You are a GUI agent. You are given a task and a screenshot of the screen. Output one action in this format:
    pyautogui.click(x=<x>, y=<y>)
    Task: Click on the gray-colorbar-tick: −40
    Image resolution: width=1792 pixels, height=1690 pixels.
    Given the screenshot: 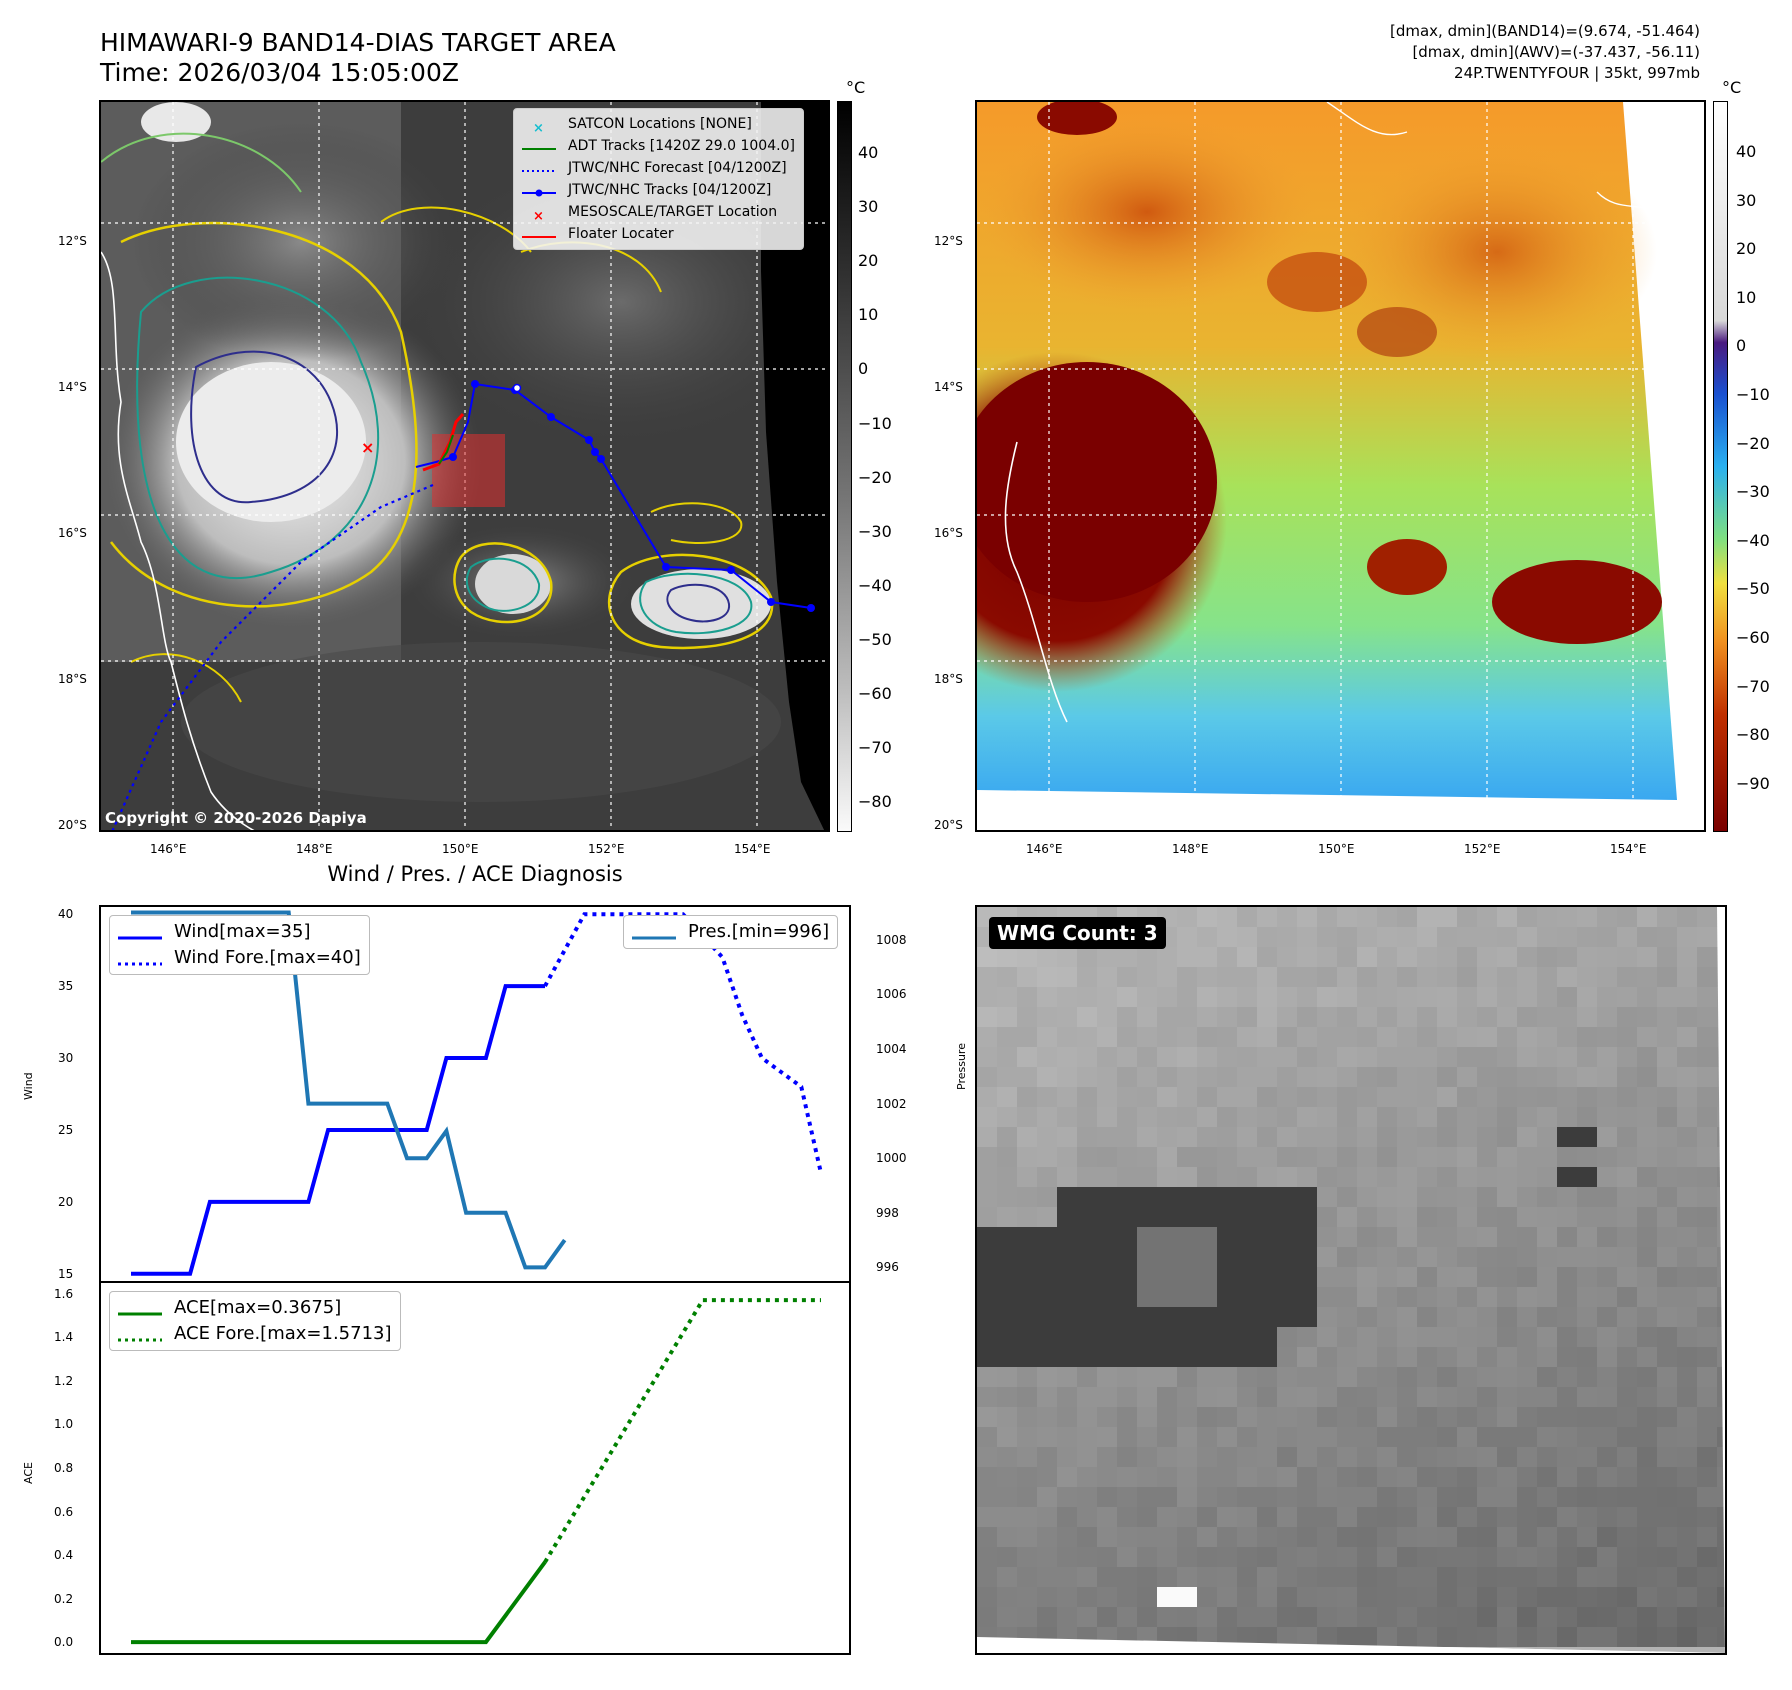 What is the action you would take?
    pyautogui.click(x=875, y=585)
    